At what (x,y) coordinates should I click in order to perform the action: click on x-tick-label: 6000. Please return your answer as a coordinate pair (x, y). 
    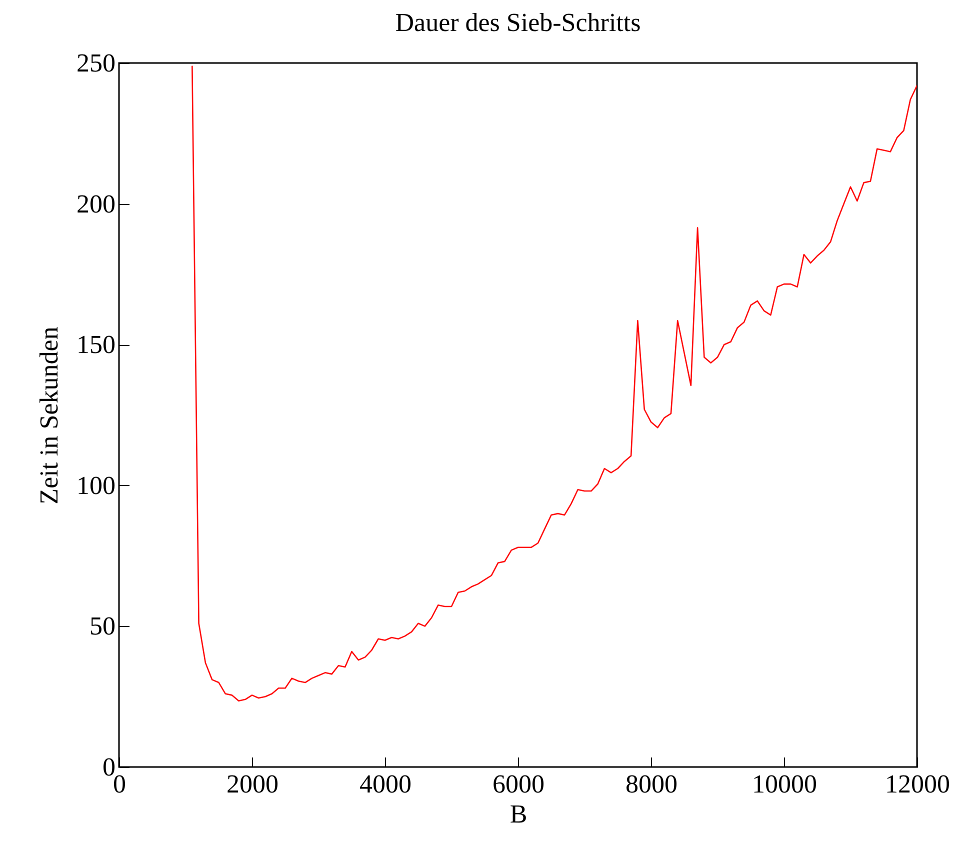
    Looking at the image, I should click on (518, 784).